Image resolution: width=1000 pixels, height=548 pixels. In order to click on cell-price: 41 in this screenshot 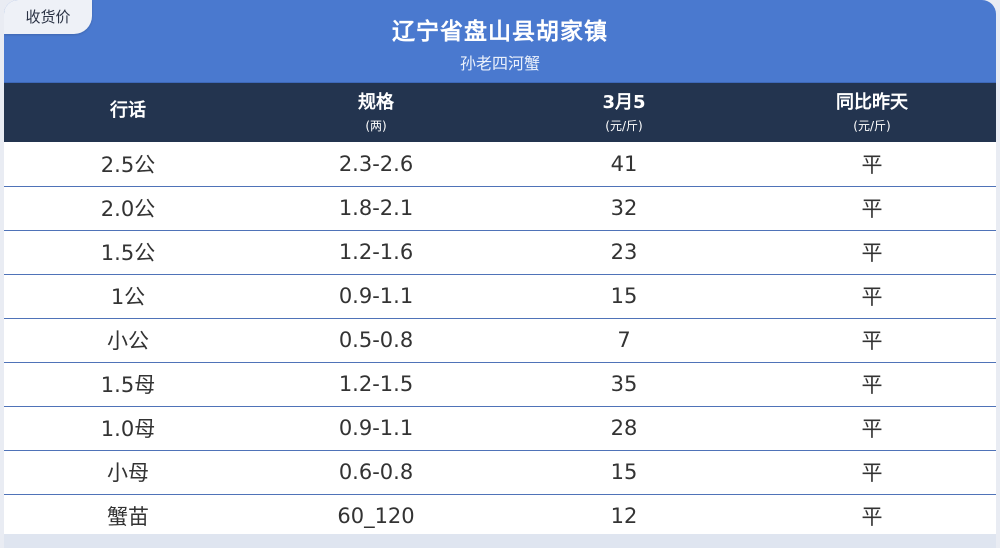, I will do `click(624, 163)`.